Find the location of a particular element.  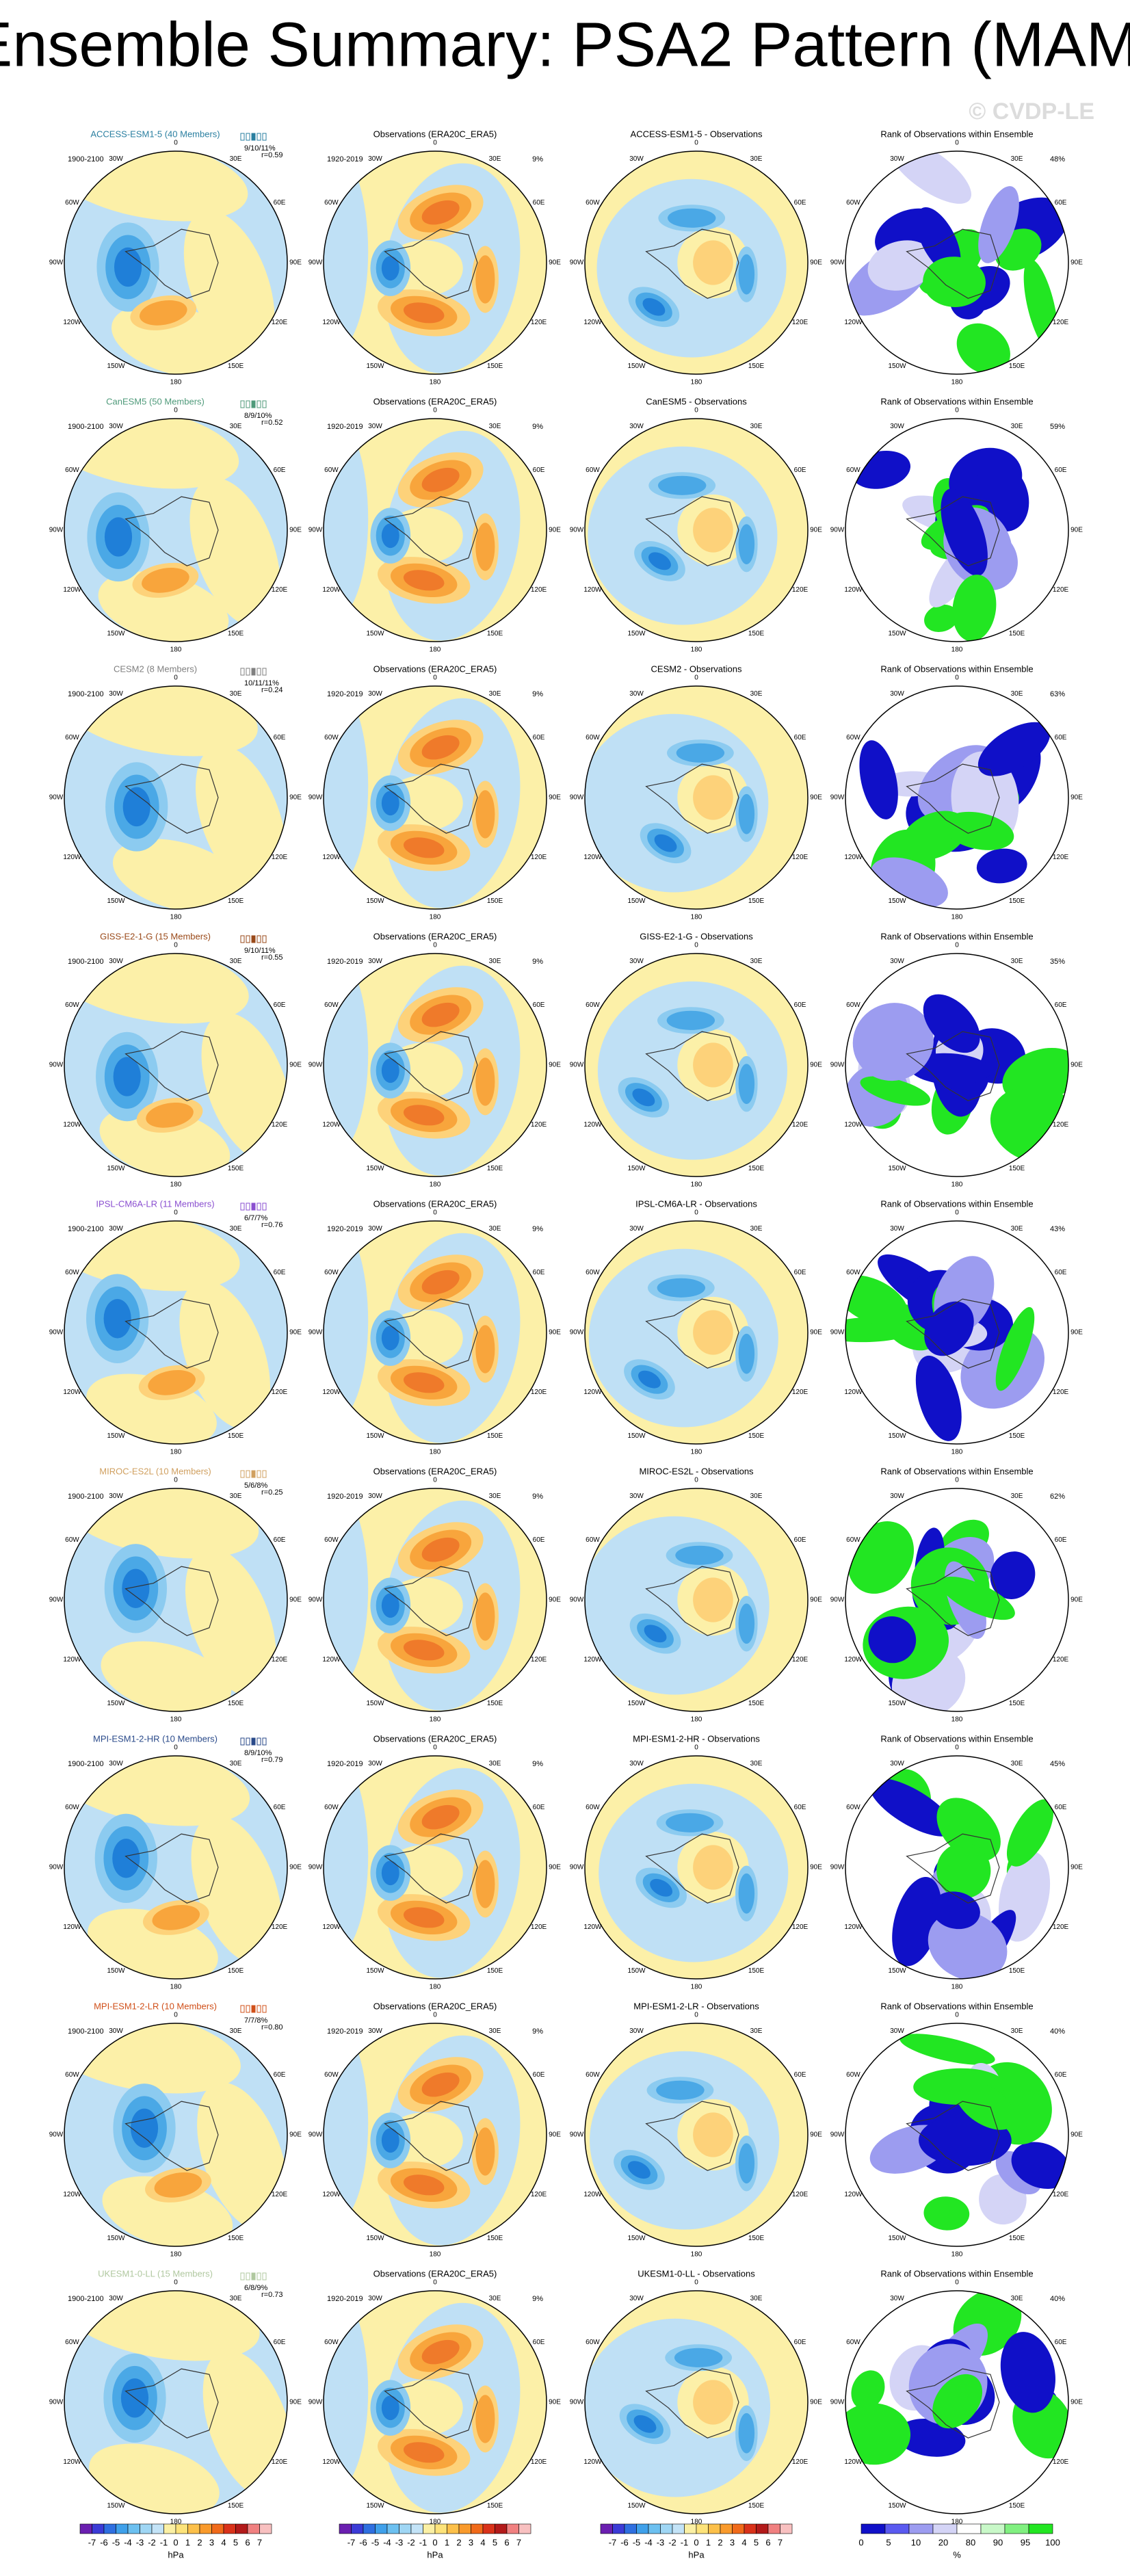

model-title: ACCESS-ESM1-5 (40 Members) is located at coordinates (155, 134).